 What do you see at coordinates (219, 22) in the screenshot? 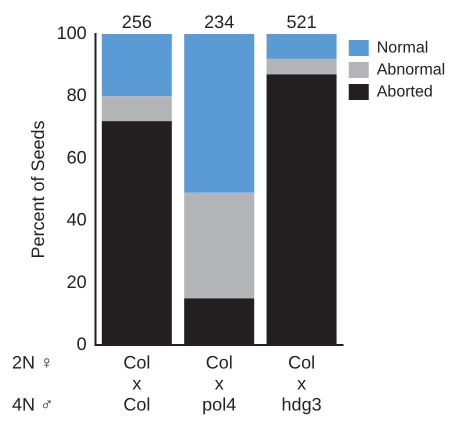
I see `annotation: 234` at bounding box center [219, 22].